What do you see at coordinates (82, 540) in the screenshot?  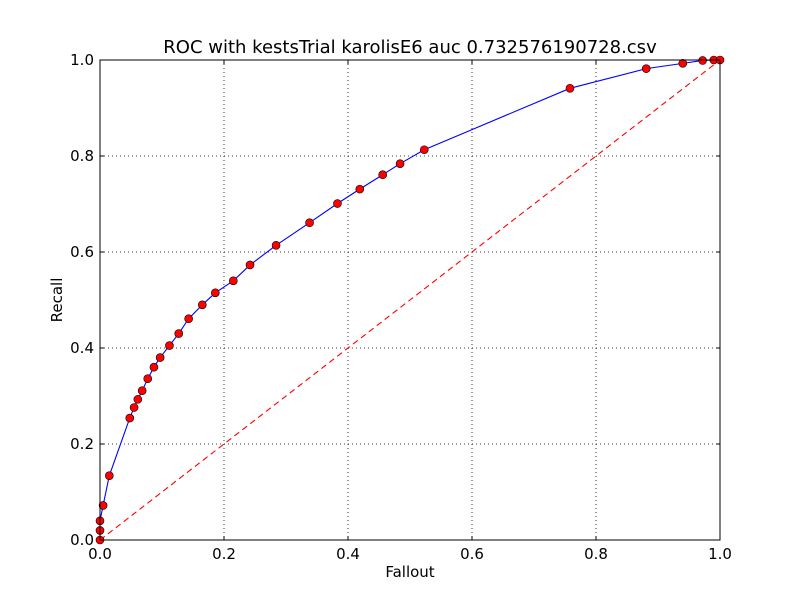 I see `y-tick-label: 0.0` at bounding box center [82, 540].